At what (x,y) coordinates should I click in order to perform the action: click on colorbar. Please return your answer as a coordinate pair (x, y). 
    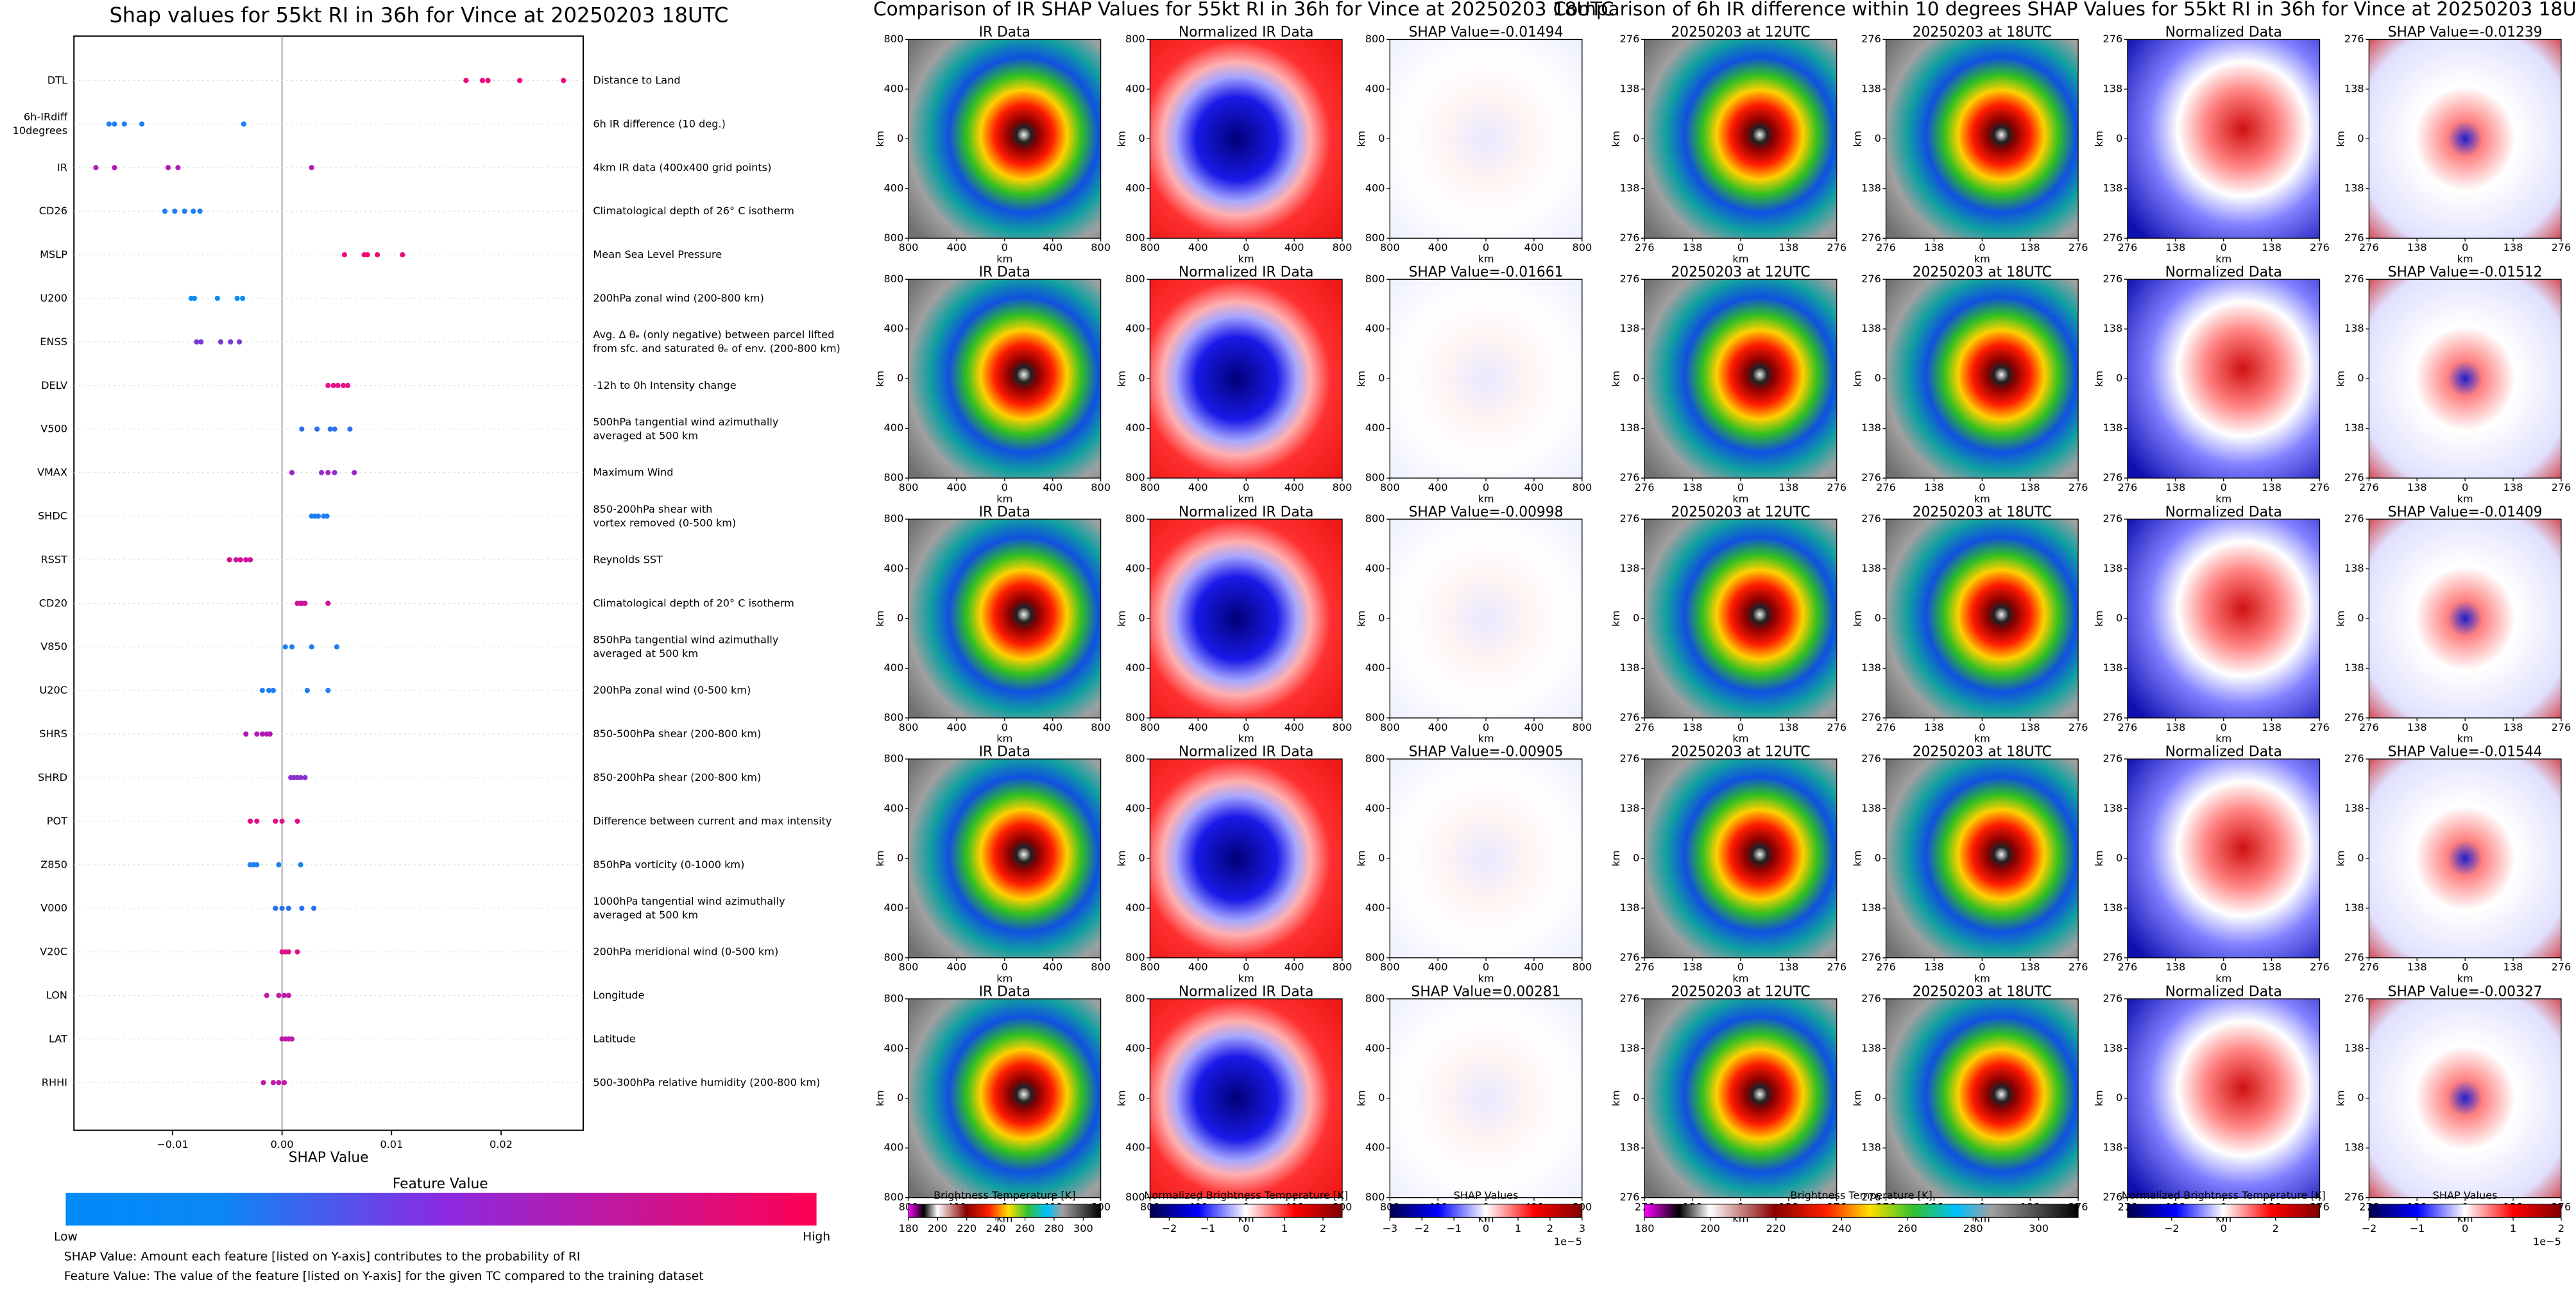
    Looking at the image, I should click on (1861, 1211).